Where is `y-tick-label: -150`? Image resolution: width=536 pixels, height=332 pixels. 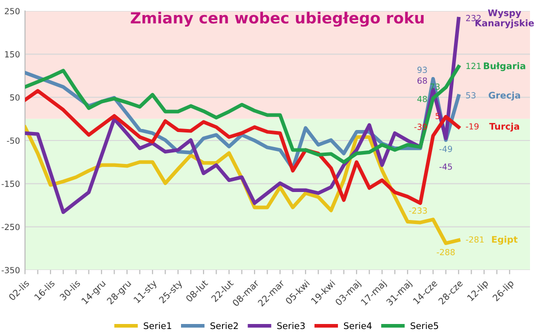 y-tick-label: -150 is located at coordinates (11, 183).